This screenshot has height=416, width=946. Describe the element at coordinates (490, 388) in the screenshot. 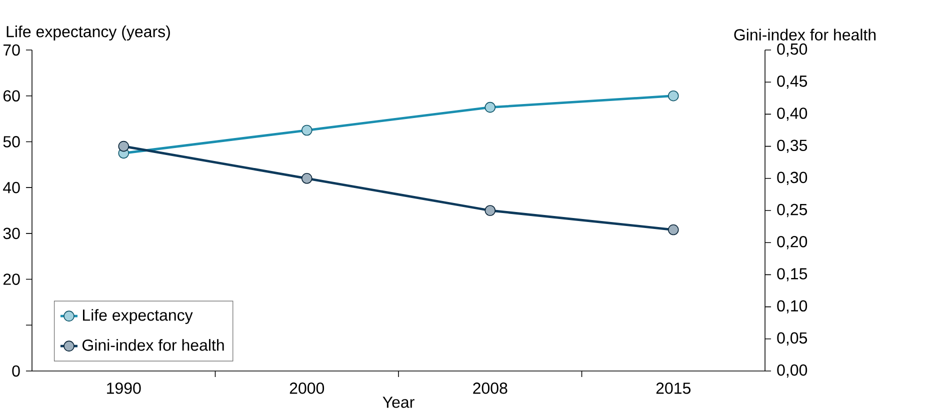

I see `x-tick-label: 2008` at that location.